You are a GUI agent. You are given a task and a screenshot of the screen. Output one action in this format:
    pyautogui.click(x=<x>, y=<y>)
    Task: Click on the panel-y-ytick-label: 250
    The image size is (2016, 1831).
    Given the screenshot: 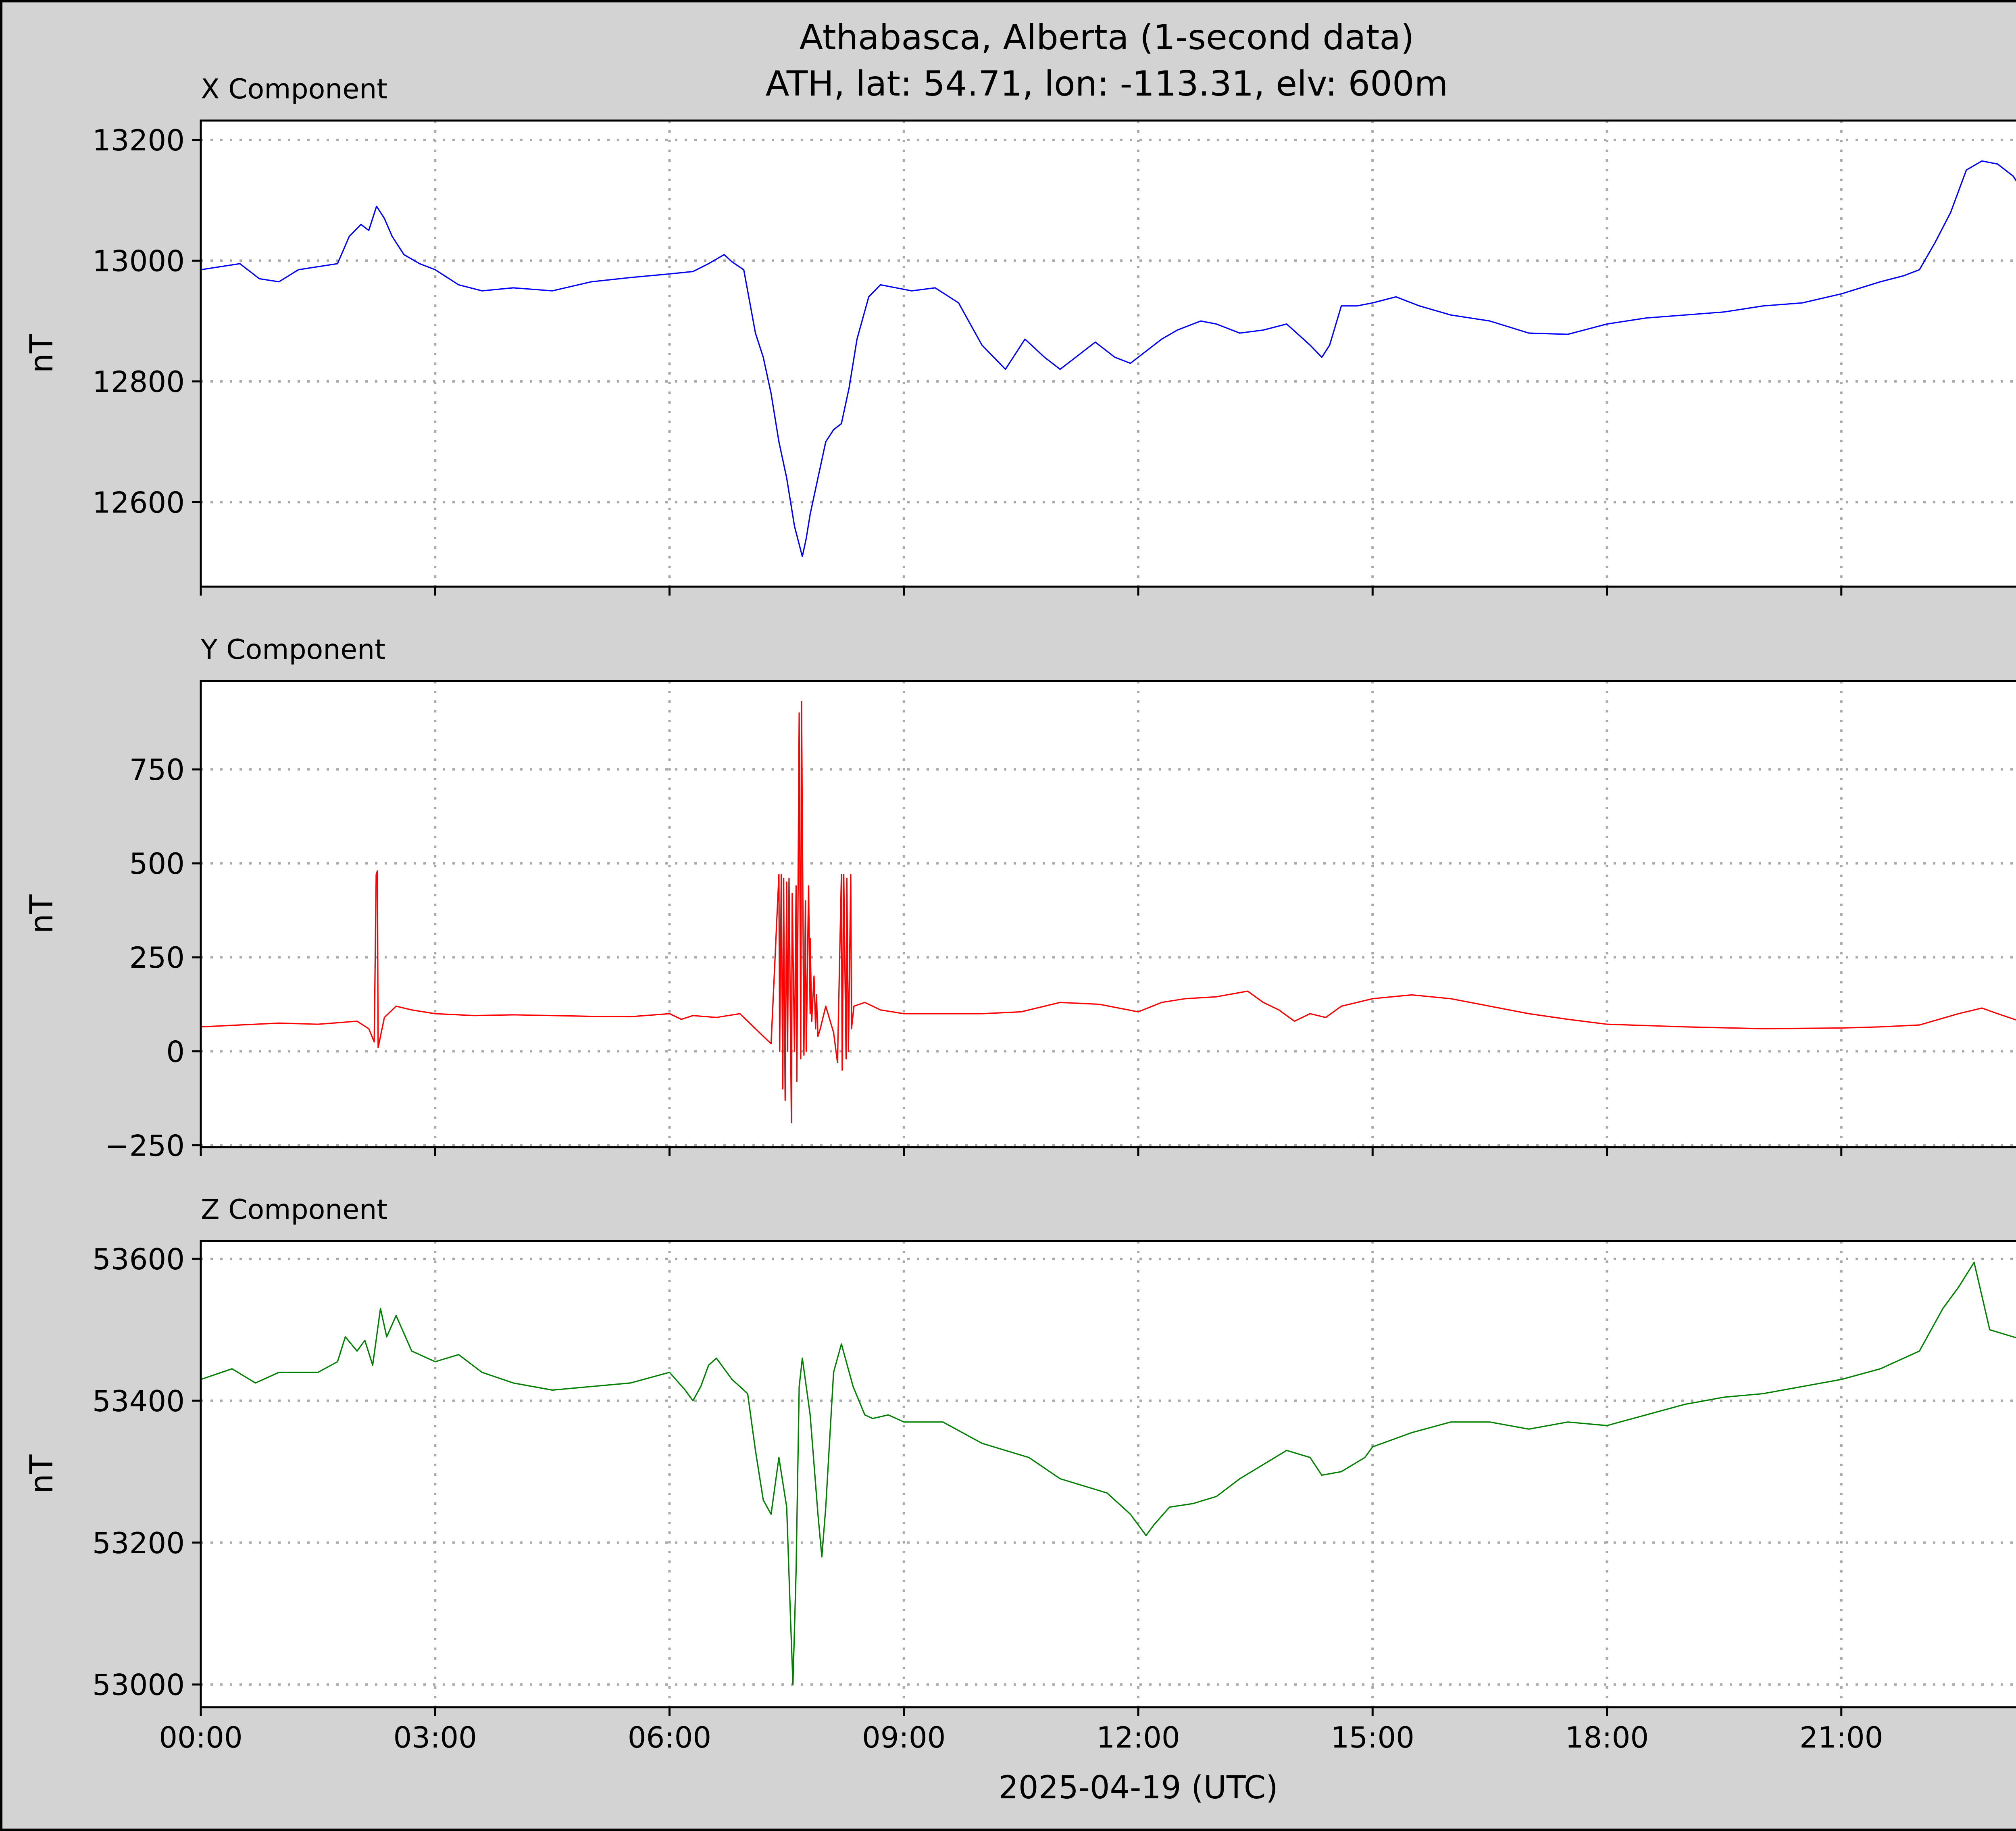 What is the action you would take?
    pyautogui.click(x=157, y=958)
    